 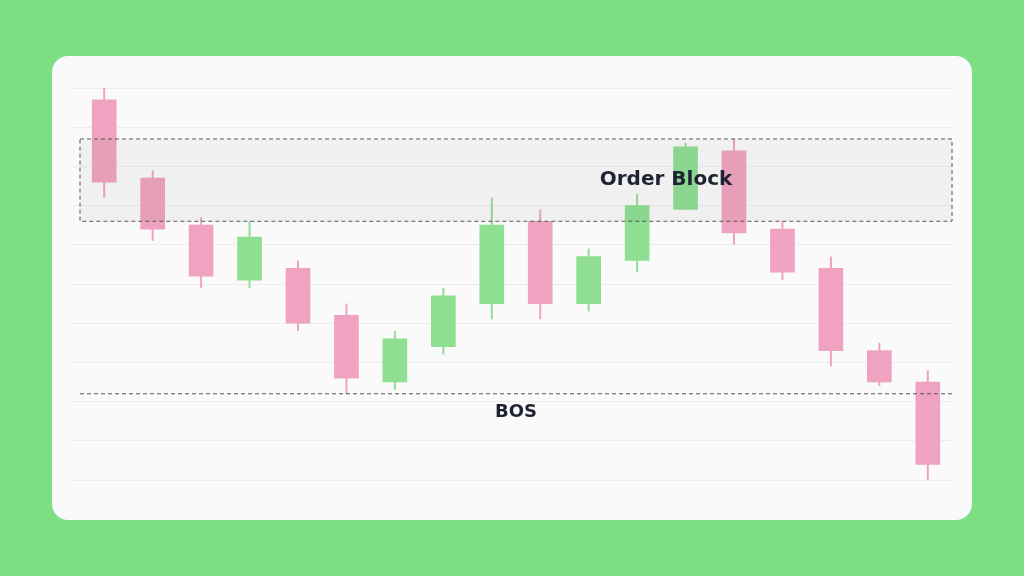 What do you see at coordinates (516, 411) in the screenshot?
I see `ref-line-label: BOS` at bounding box center [516, 411].